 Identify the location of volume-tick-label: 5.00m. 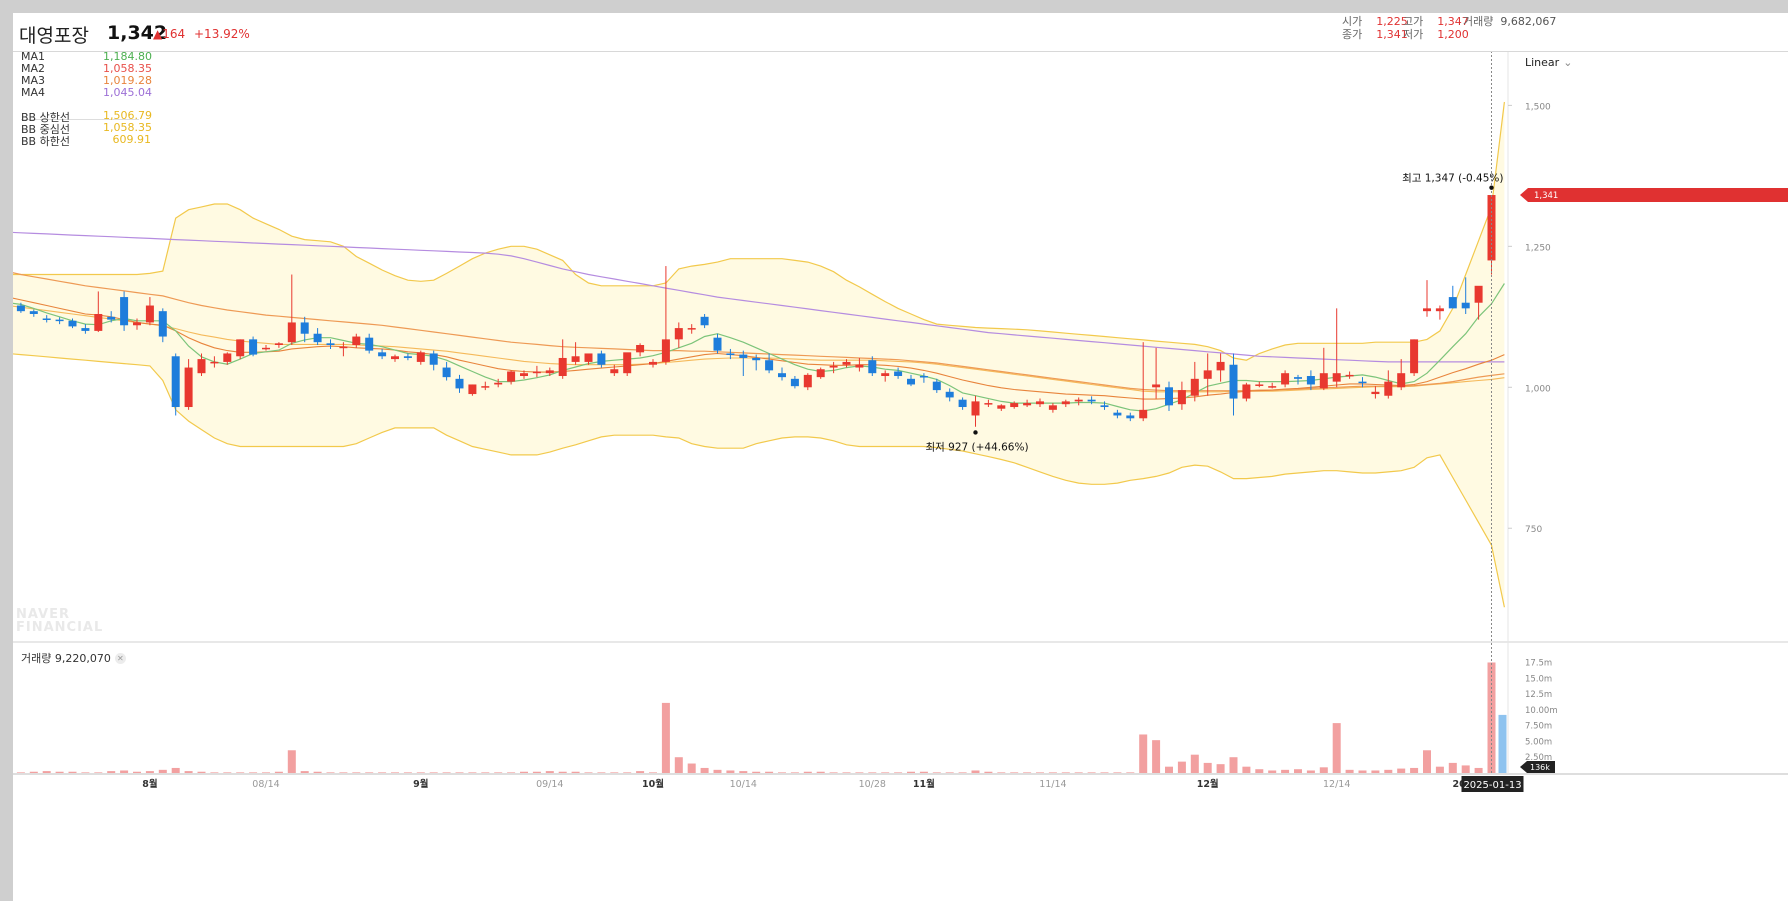
(1538, 742).